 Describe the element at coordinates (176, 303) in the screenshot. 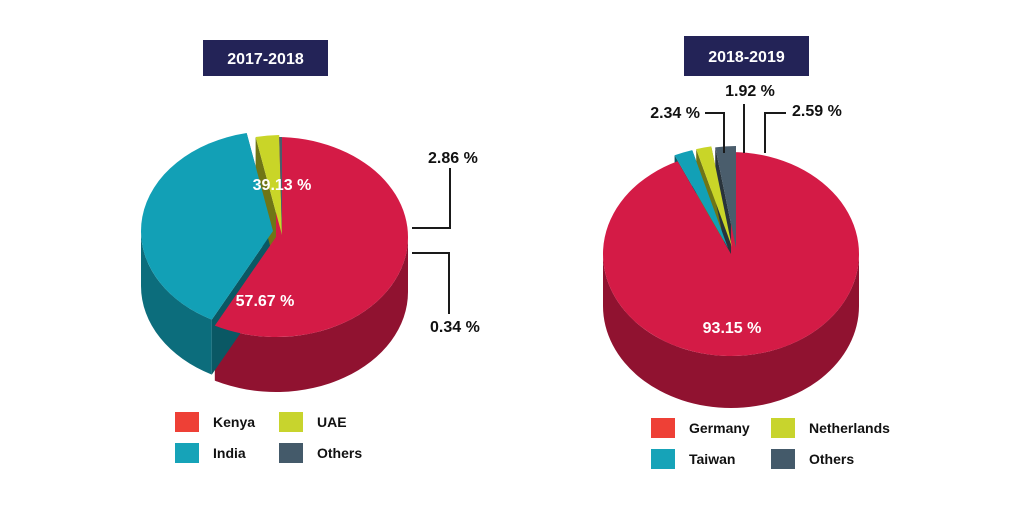

I see `slice-side-india` at that location.